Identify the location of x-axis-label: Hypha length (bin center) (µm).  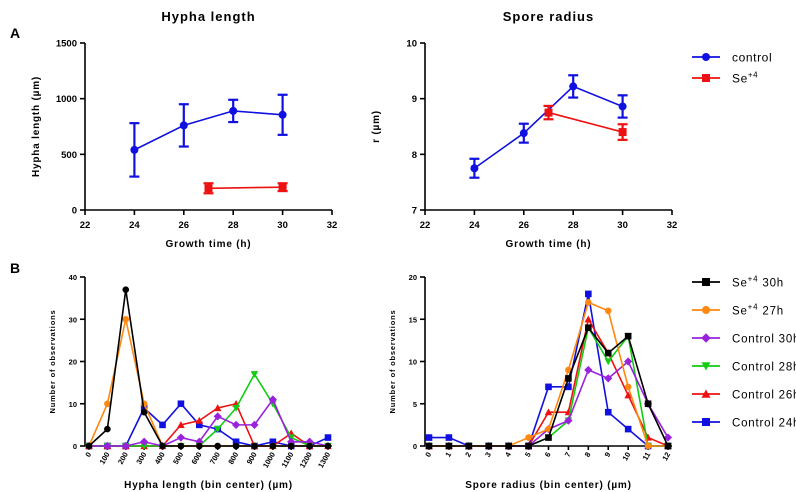
(208, 485).